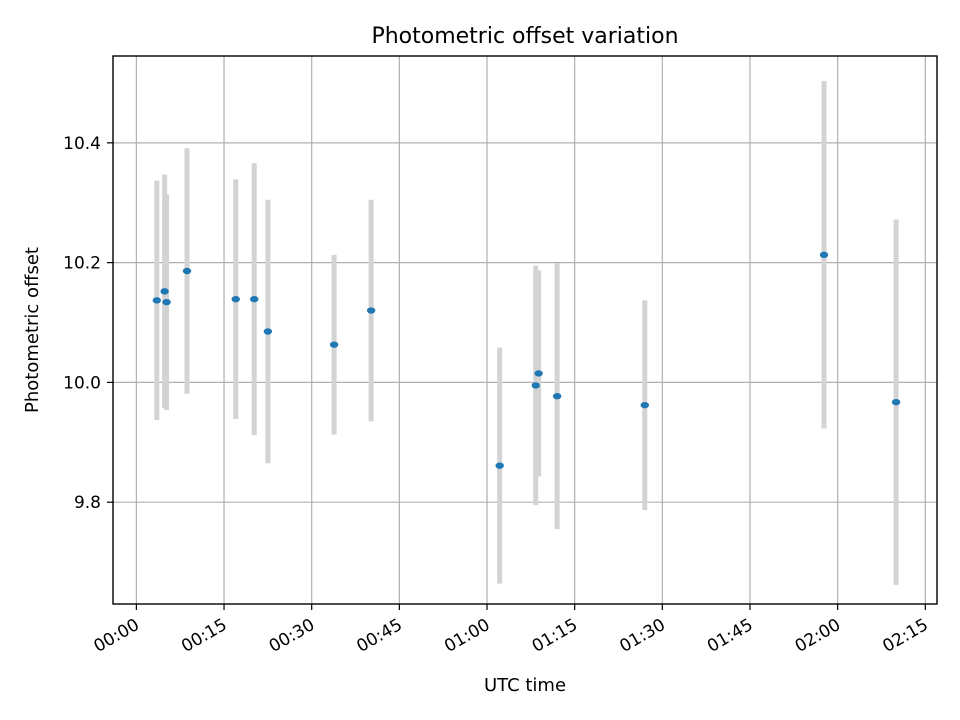 The width and height of the screenshot is (960, 720). Describe the element at coordinates (292, 636) in the screenshot. I see `x-tick-label: 00:30` at that location.